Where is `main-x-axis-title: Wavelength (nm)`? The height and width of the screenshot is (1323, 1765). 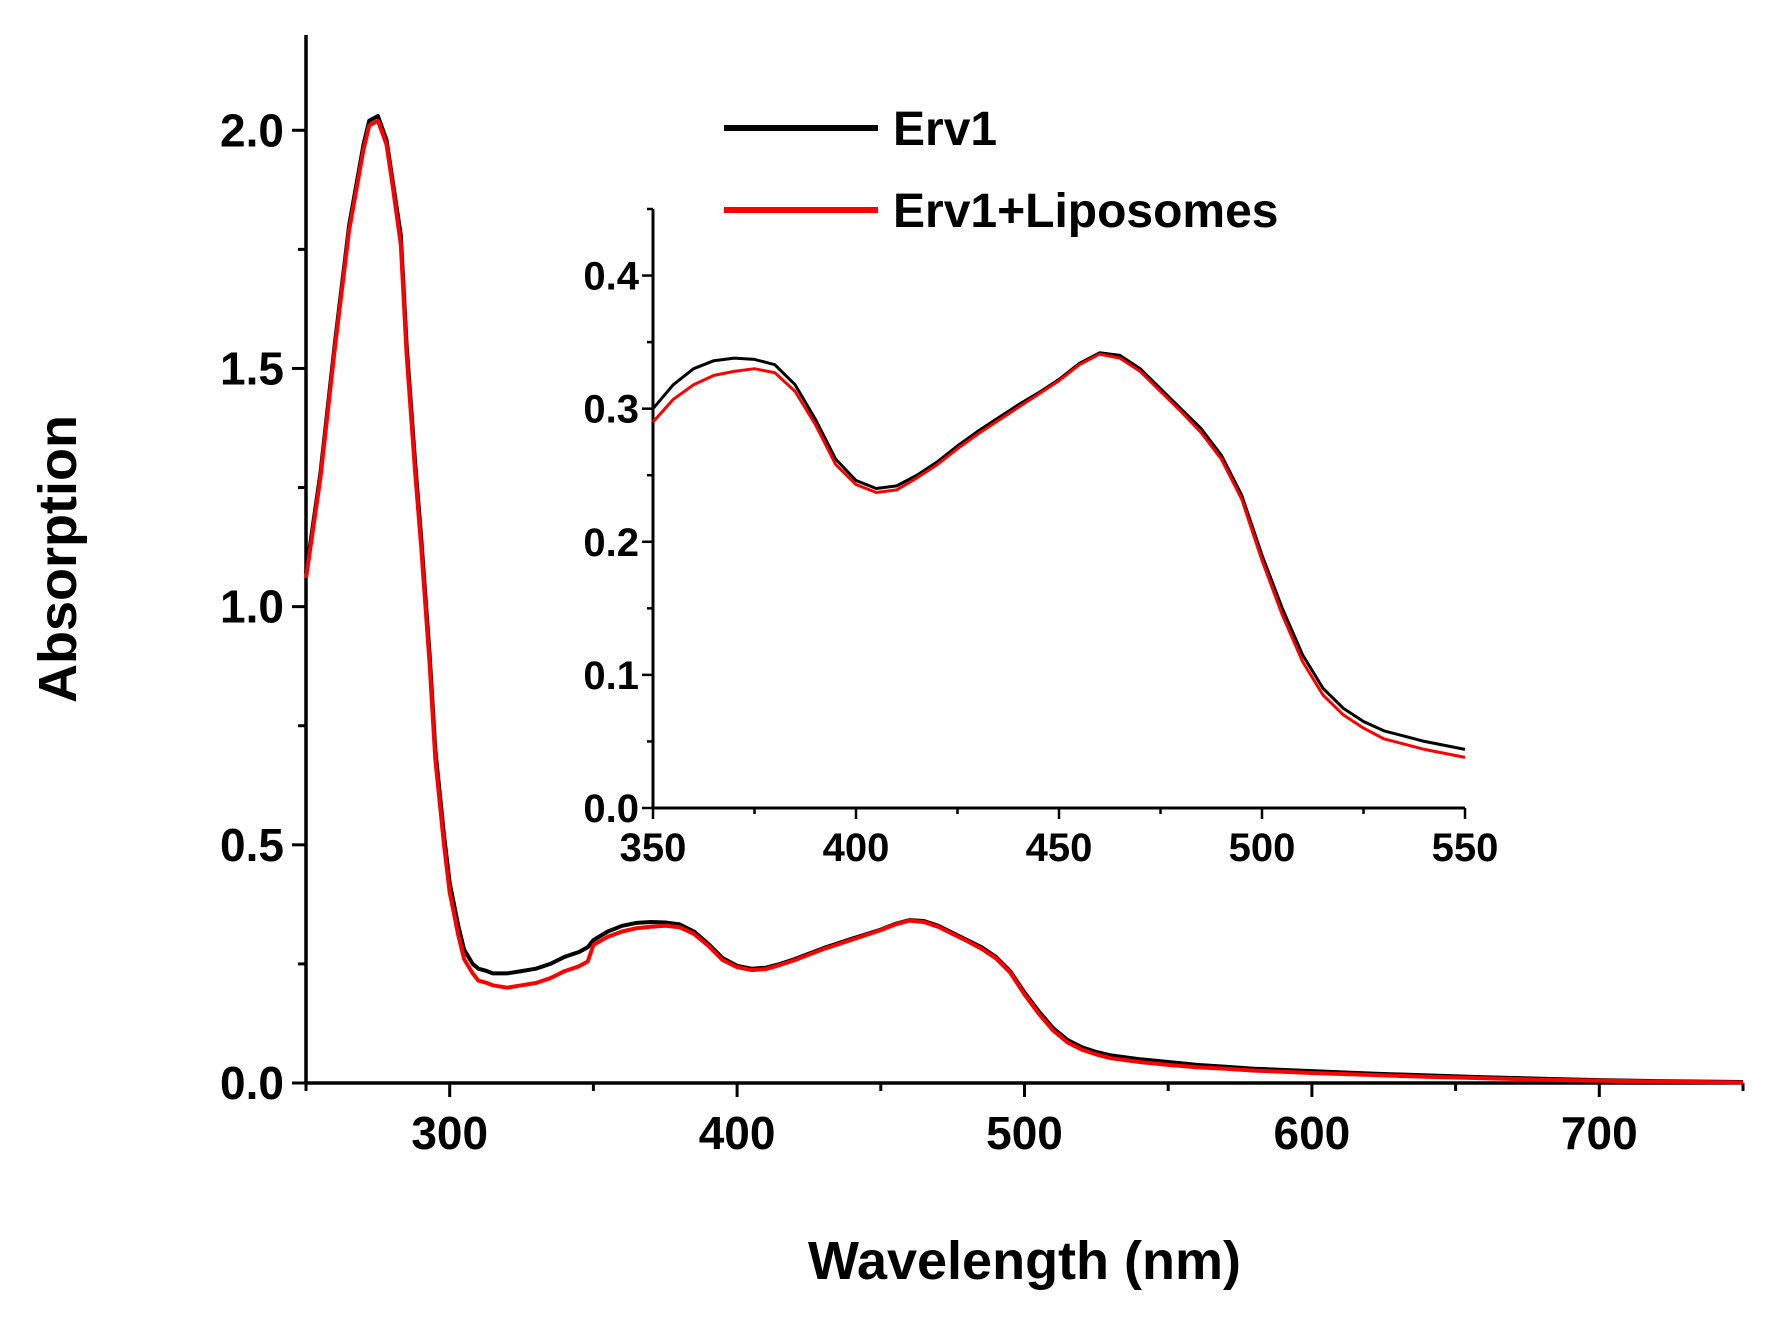 main-x-axis-title: Wavelength (nm) is located at coordinates (1024, 1261).